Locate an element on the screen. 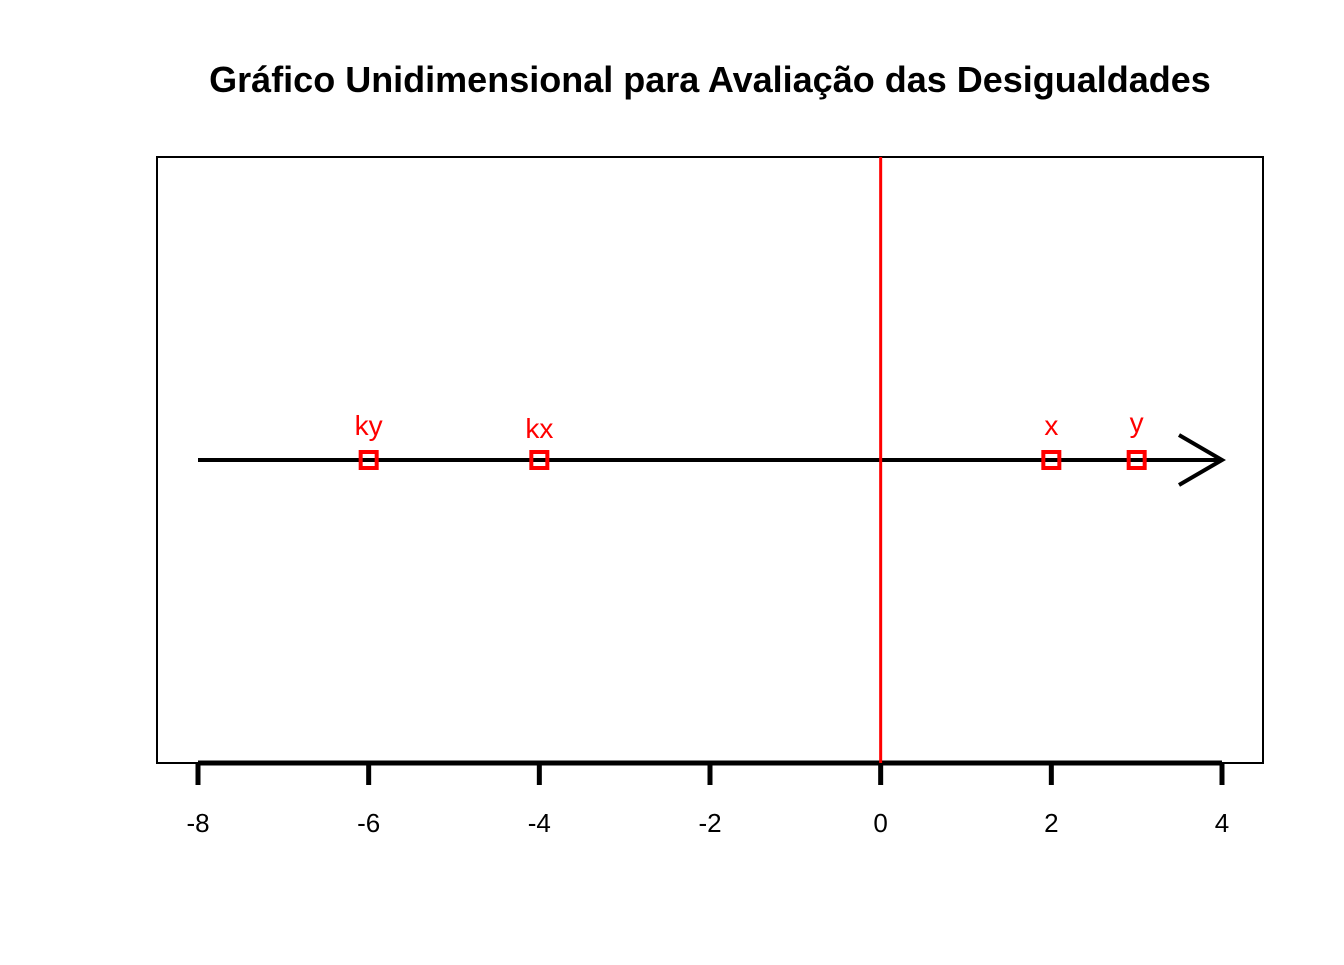  x-tick-label: -2 is located at coordinates (709, 823).